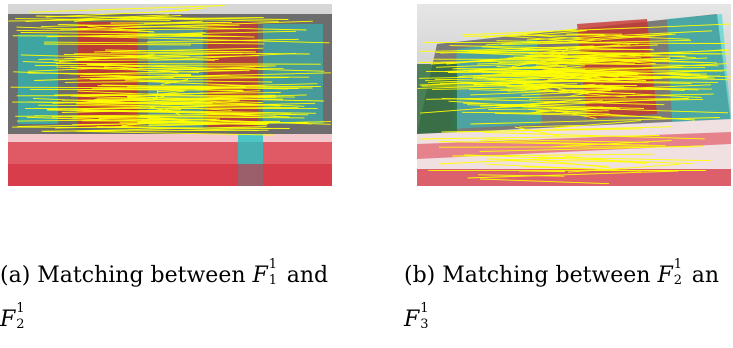 The image size is (733, 348). What do you see at coordinates (531, 275) in the screenshot?
I see `caption-text: (b) Matching between` at bounding box center [531, 275].